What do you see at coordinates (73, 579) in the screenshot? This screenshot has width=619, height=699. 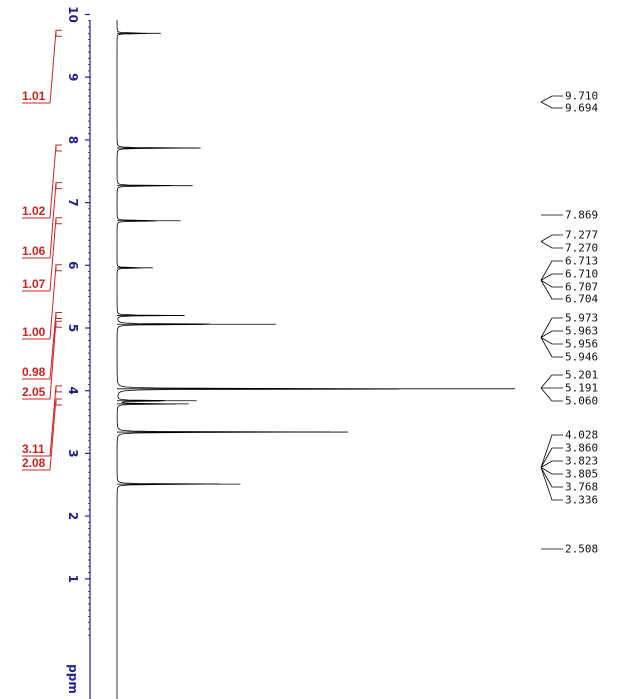 I see `axis-tick-label: 1` at bounding box center [73, 579].